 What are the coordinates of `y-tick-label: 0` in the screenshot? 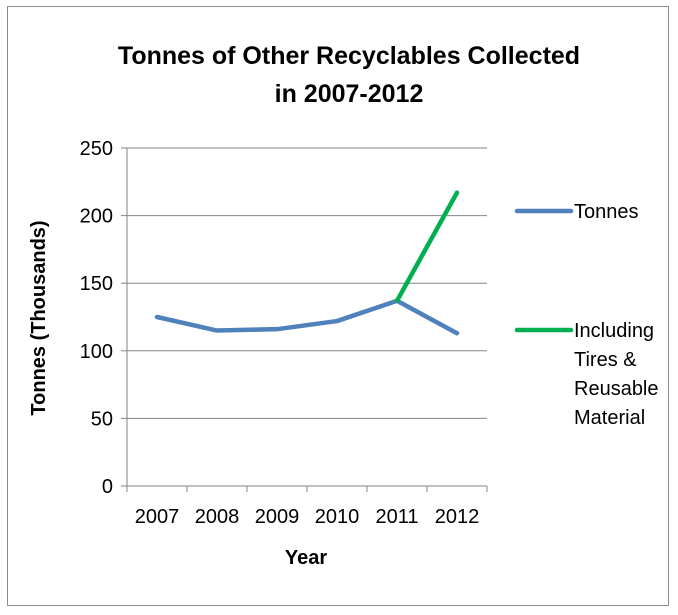 It's located at (107, 487).